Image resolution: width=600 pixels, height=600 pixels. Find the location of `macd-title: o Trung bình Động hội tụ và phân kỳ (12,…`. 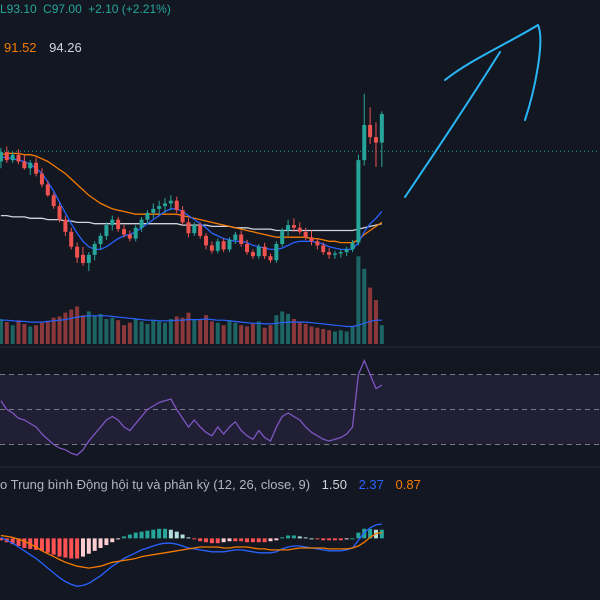

macd-title: o Trung bình Động hội tụ và phân kỳ (12,… is located at coordinates (155, 484).